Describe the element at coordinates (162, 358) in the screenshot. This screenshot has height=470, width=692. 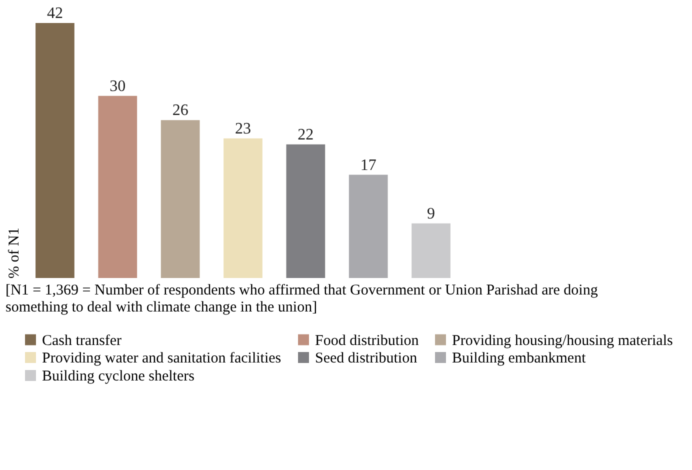
I see `legend-label: Providing water and sanitation facilities` at that location.